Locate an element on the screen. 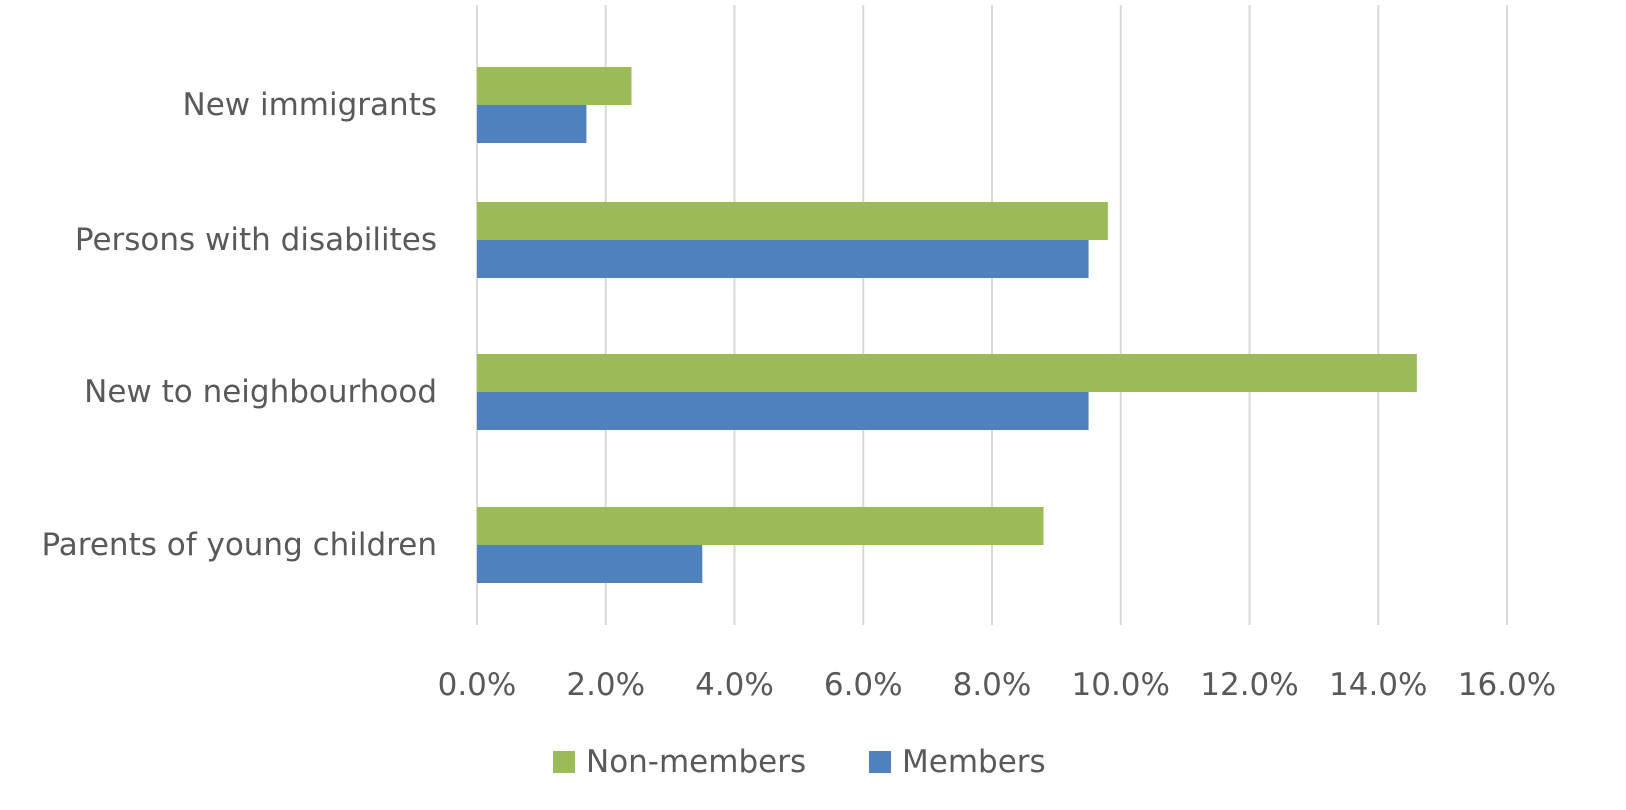 The height and width of the screenshot is (810, 1626). legend: Non-members Members is located at coordinates (799, 762).